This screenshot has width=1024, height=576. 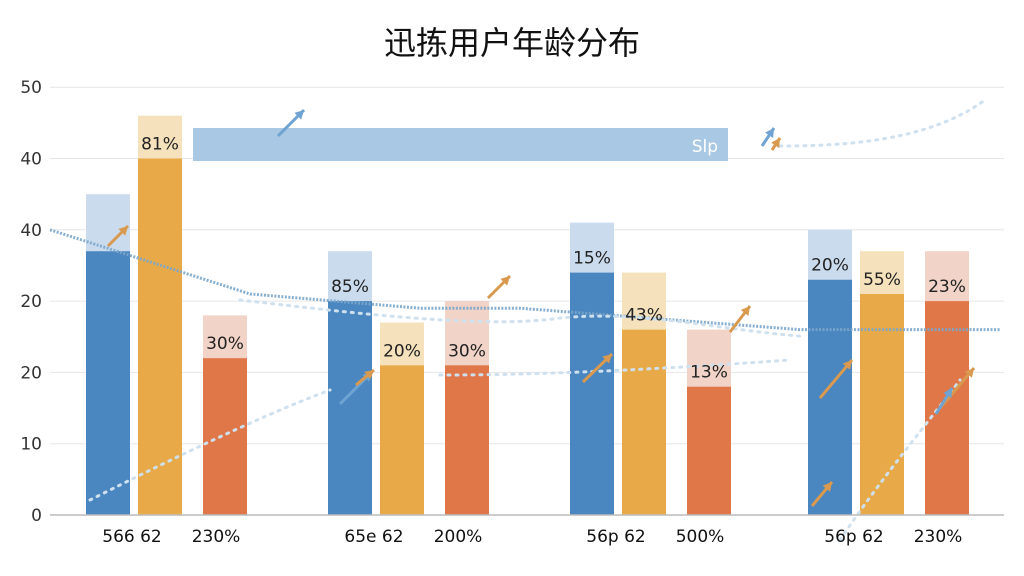 What do you see at coordinates (31, 88) in the screenshot?
I see `y-tick-label: 50` at bounding box center [31, 88].